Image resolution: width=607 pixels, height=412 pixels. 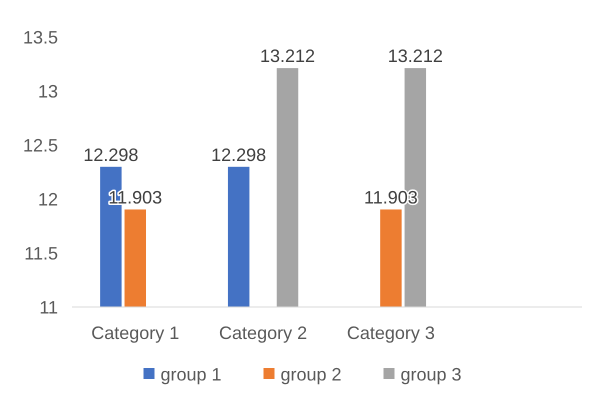 I want to click on x-tick-label: Category 2, so click(x=263, y=333).